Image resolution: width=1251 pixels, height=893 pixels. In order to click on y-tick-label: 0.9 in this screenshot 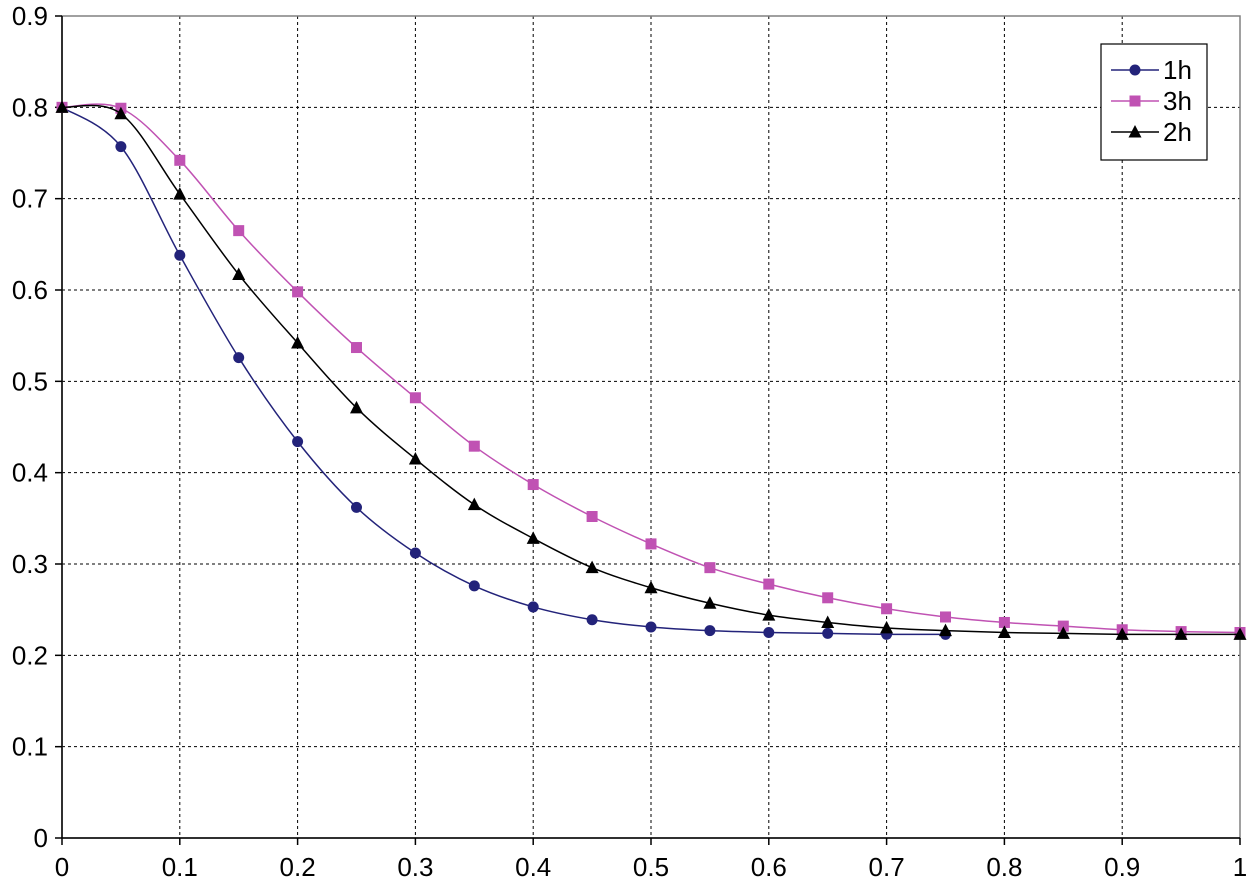, I will do `click(30, 16)`.